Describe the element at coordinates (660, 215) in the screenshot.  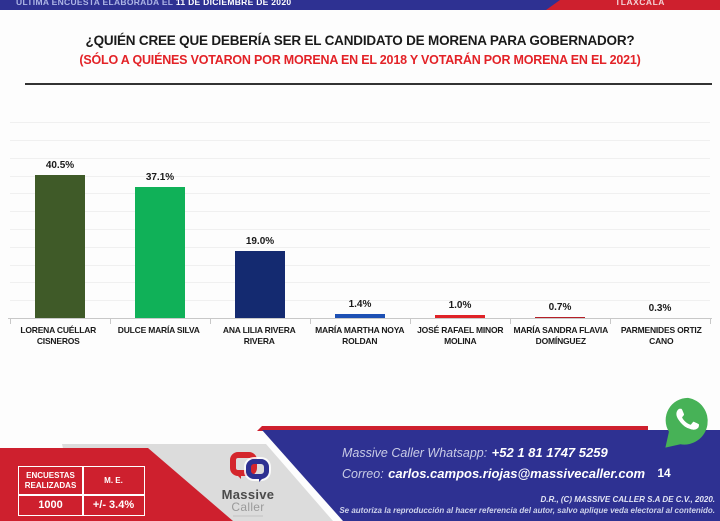
I see `bar-slot: 0.3%` at that location.